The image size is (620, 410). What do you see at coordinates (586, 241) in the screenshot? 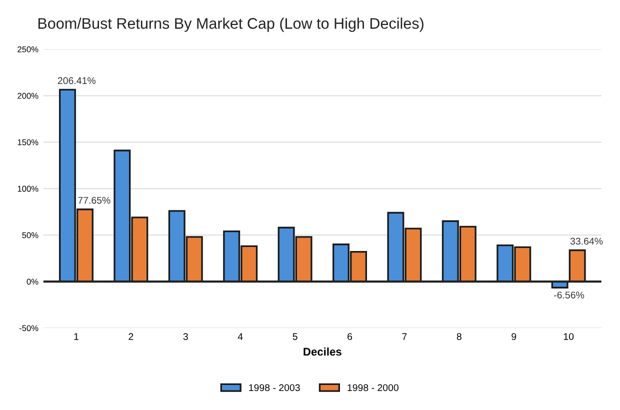
I see `data-label: 33.64%` at bounding box center [586, 241].